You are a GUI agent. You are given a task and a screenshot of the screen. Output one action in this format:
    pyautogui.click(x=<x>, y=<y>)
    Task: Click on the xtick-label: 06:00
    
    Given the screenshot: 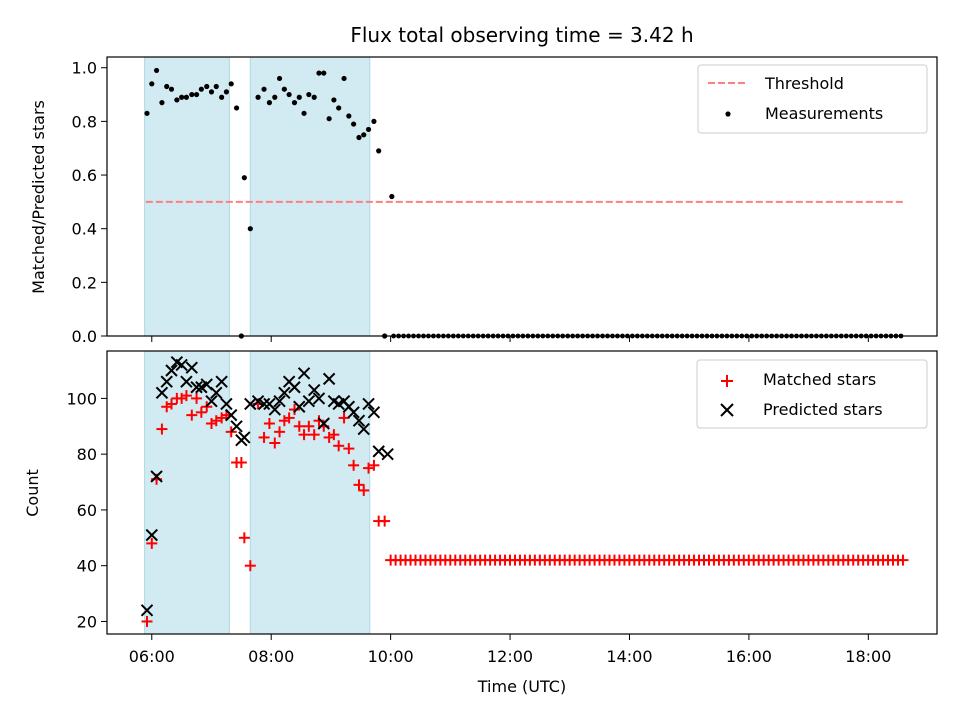 What is the action you would take?
    pyautogui.click(x=152, y=656)
    